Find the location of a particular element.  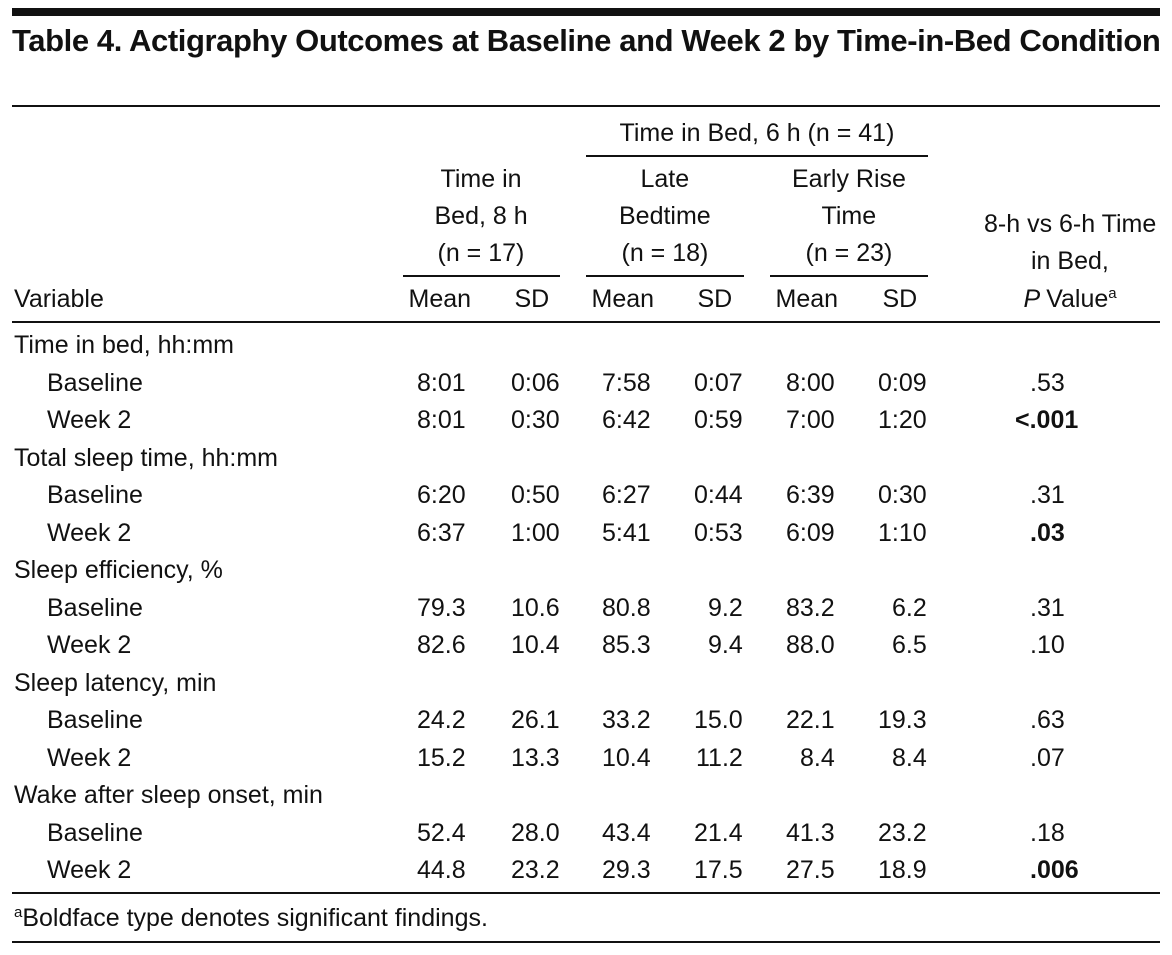

table-cell: 7:00 is located at coordinates (810, 420).